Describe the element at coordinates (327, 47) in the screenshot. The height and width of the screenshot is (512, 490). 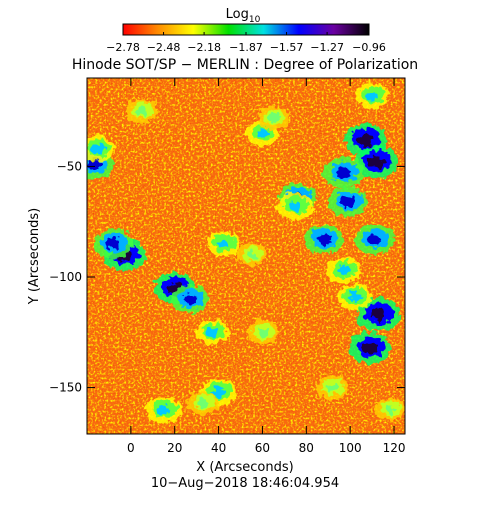
I see `colorbar-tick-label: −1.27` at that location.